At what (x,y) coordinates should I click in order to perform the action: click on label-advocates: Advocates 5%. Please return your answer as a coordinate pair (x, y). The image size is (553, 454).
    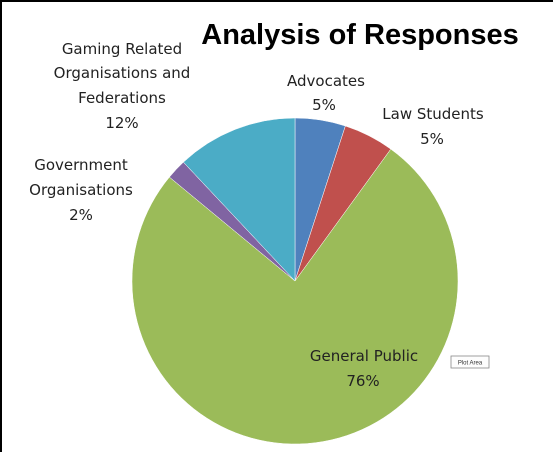
    Looking at the image, I should click on (326, 93).